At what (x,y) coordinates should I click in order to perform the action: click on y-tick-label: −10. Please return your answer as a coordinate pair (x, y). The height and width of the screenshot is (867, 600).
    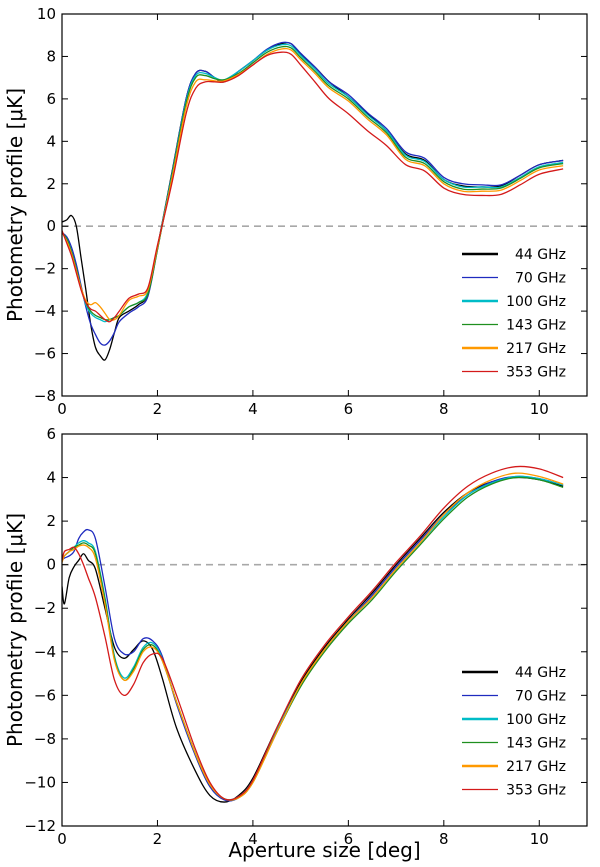
    Looking at the image, I should click on (40, 782).